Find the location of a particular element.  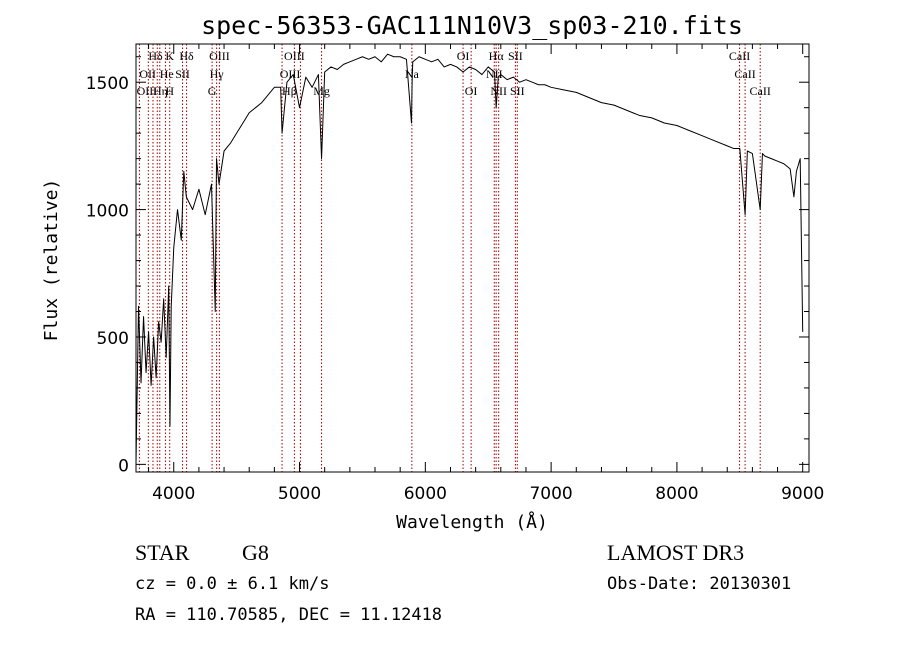

redshift-text: cz = 0.0 ± 6.1 km/s is located at coordinates (232, 584).